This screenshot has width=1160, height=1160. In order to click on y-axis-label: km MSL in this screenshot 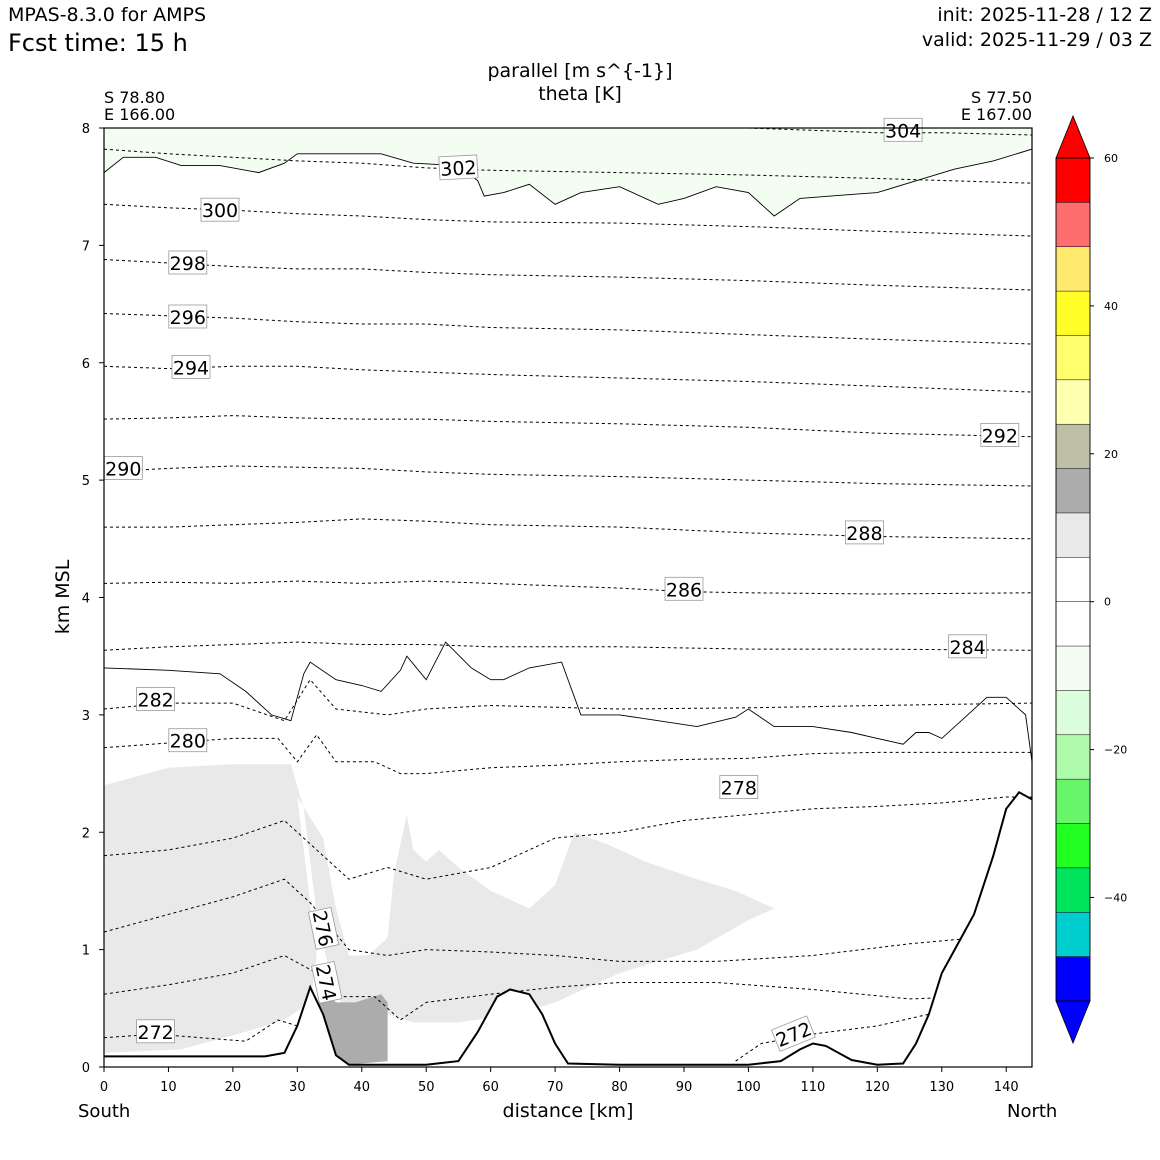, I will do `click(63, 596)`.